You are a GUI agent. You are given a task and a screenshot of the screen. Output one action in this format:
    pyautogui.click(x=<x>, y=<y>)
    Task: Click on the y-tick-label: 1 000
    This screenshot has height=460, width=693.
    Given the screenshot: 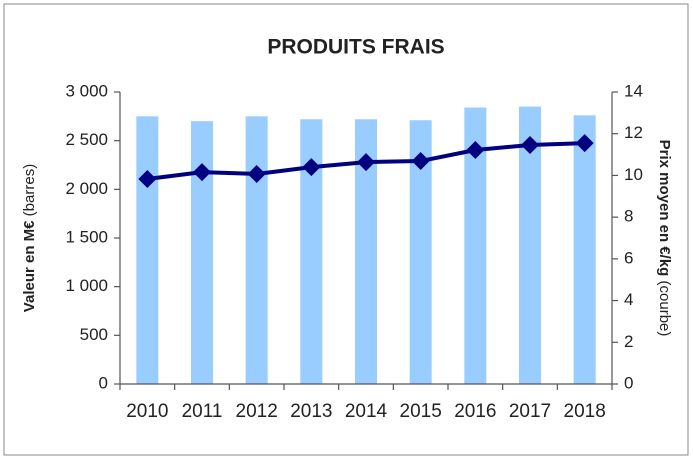 What is the action you would take?
    pyautogui.click(x=86, y=285)
    